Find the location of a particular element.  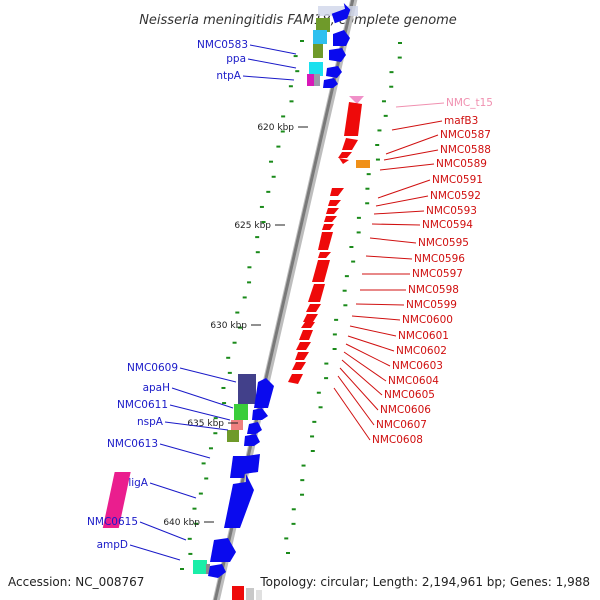

accession-label: Accession: NC_008767 is located at coordinates (76, 582).